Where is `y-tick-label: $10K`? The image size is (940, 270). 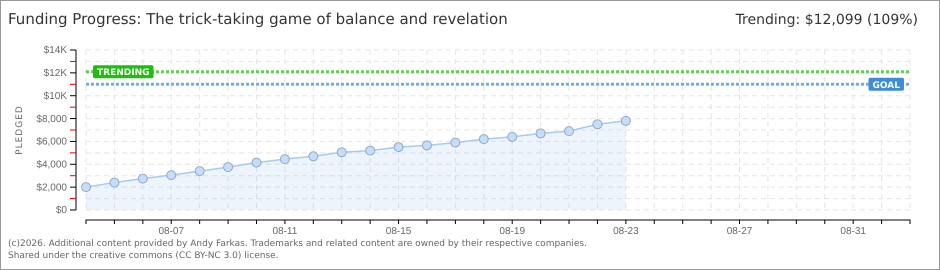 y-tick-label: $10K is located at coordinates (56, 96).